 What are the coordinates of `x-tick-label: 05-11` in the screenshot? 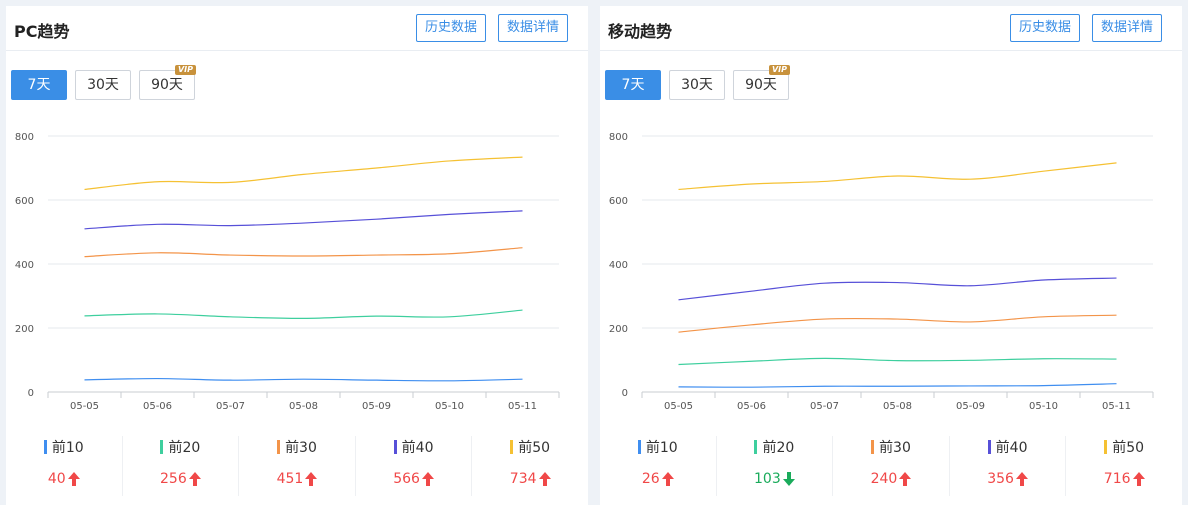 It's located at (522, 406).